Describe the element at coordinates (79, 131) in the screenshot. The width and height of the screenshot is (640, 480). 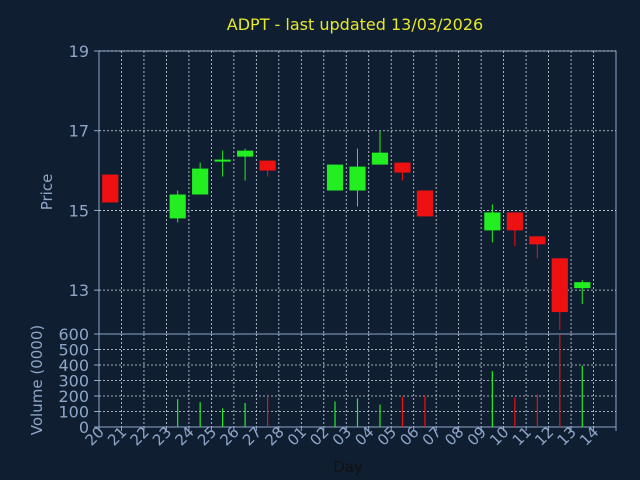
I see `price-tick-label: 17` at that location.